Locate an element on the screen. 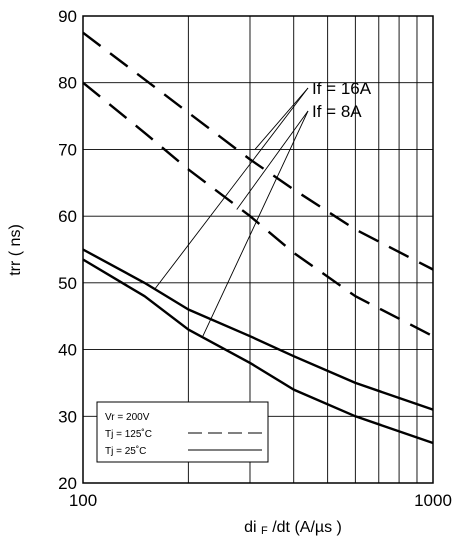 The image size is (456, 541). annotation-label: If = 8A is located at coordinates (337, 111).